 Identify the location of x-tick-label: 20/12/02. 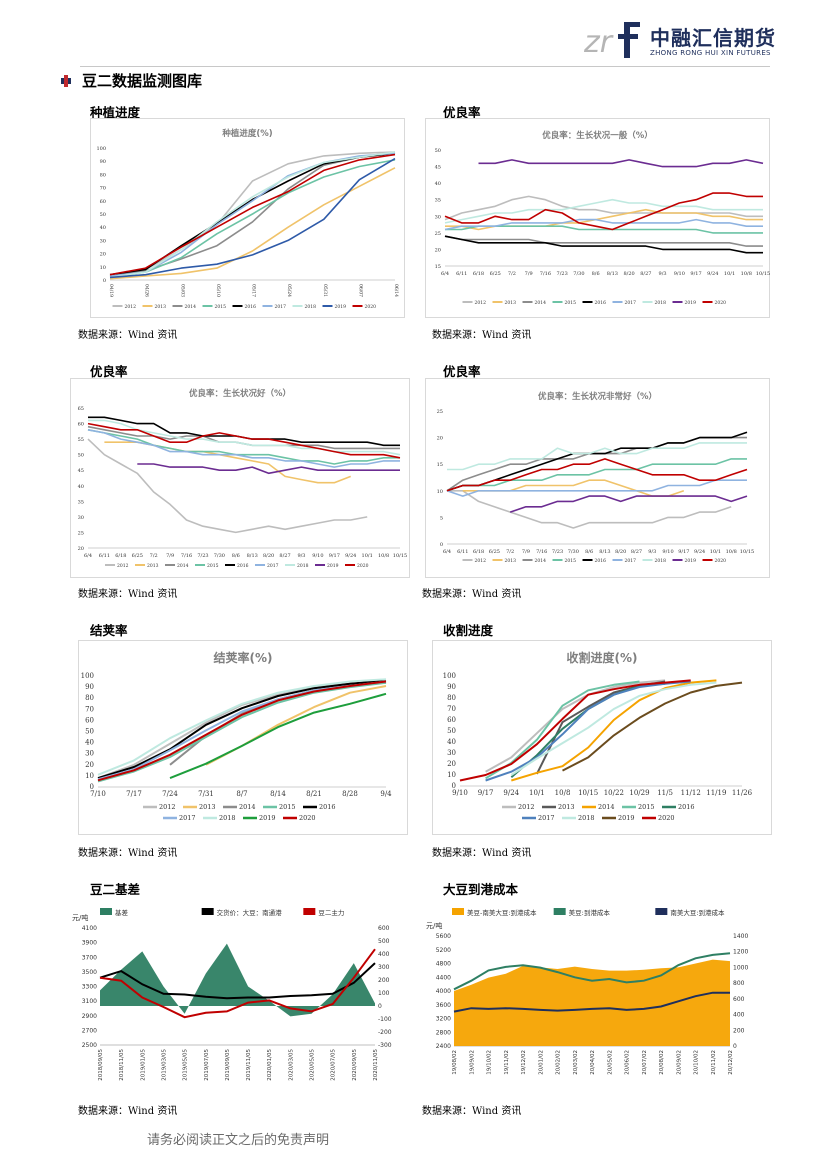
(731, 1062).